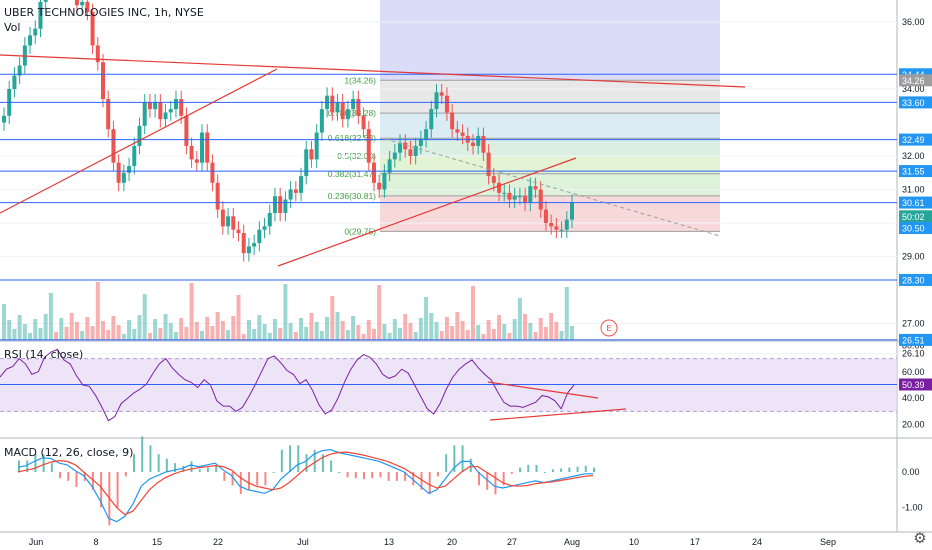  I want to click on fib-level-label: 0.236(30.81), so click(352, 196).